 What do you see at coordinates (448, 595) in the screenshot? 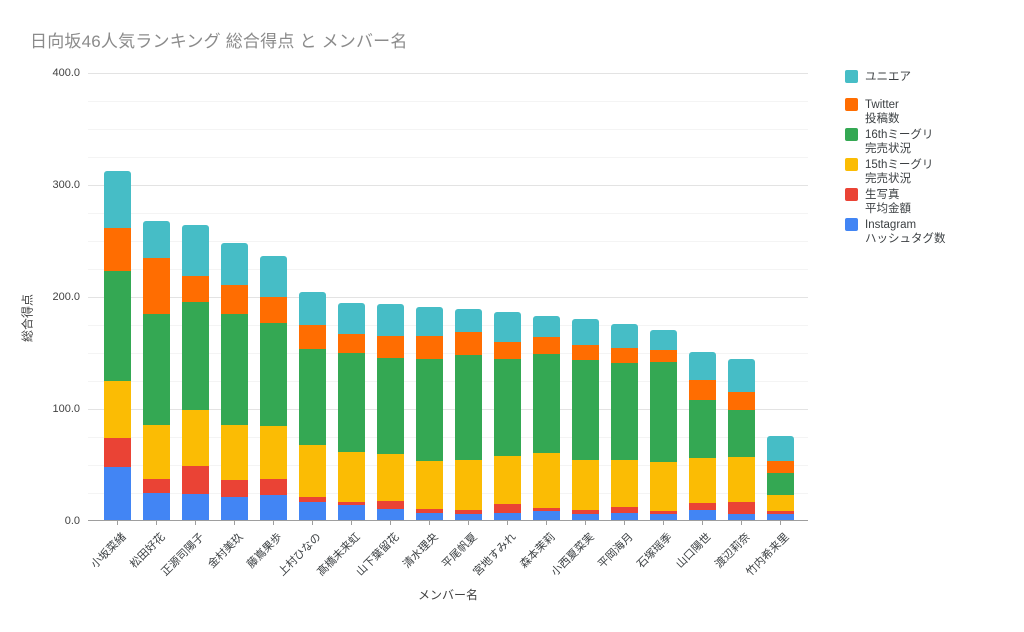
I see `x-axis-title: メンバー名` at bounding box center [448, 595].